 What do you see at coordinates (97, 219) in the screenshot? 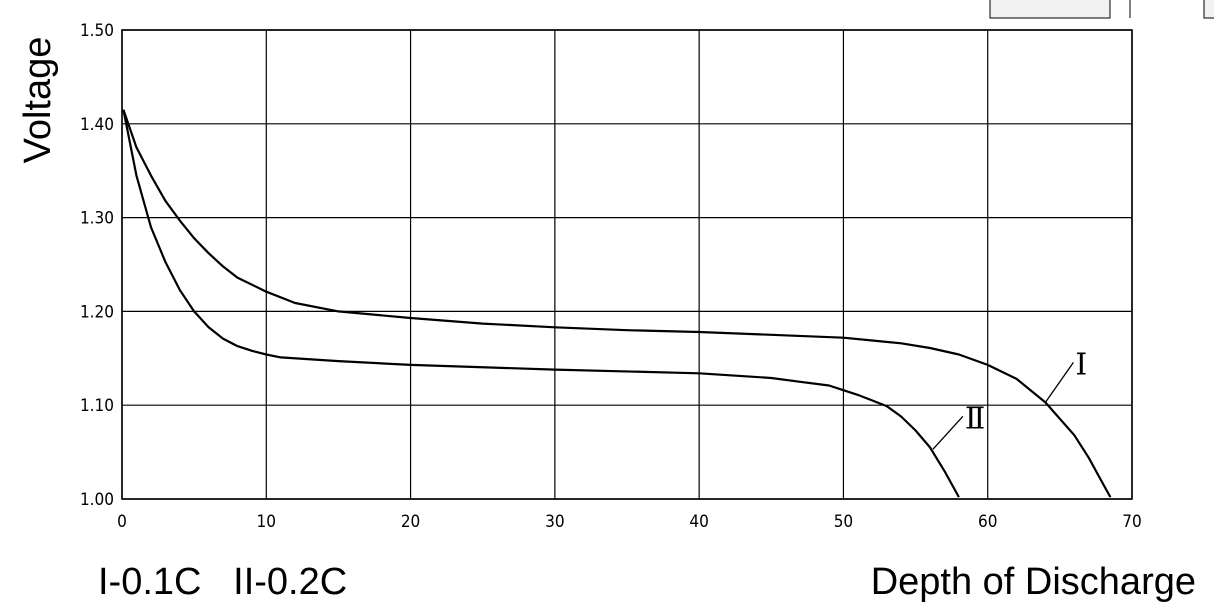
I see `y-tick-label: 1.30` at bounding box center [97, 219].